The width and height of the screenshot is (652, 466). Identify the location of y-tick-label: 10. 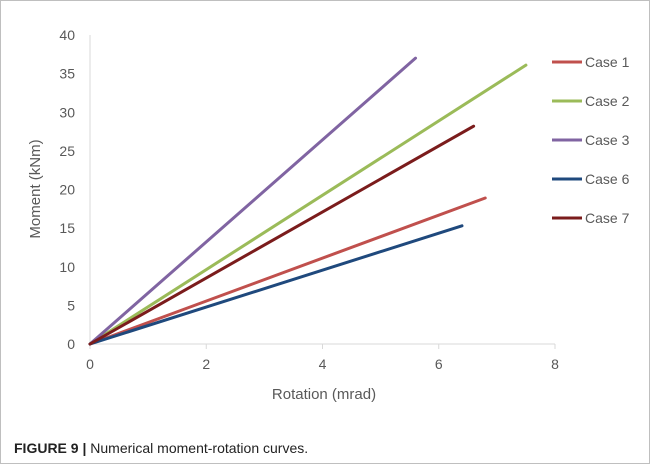
(67, 267).